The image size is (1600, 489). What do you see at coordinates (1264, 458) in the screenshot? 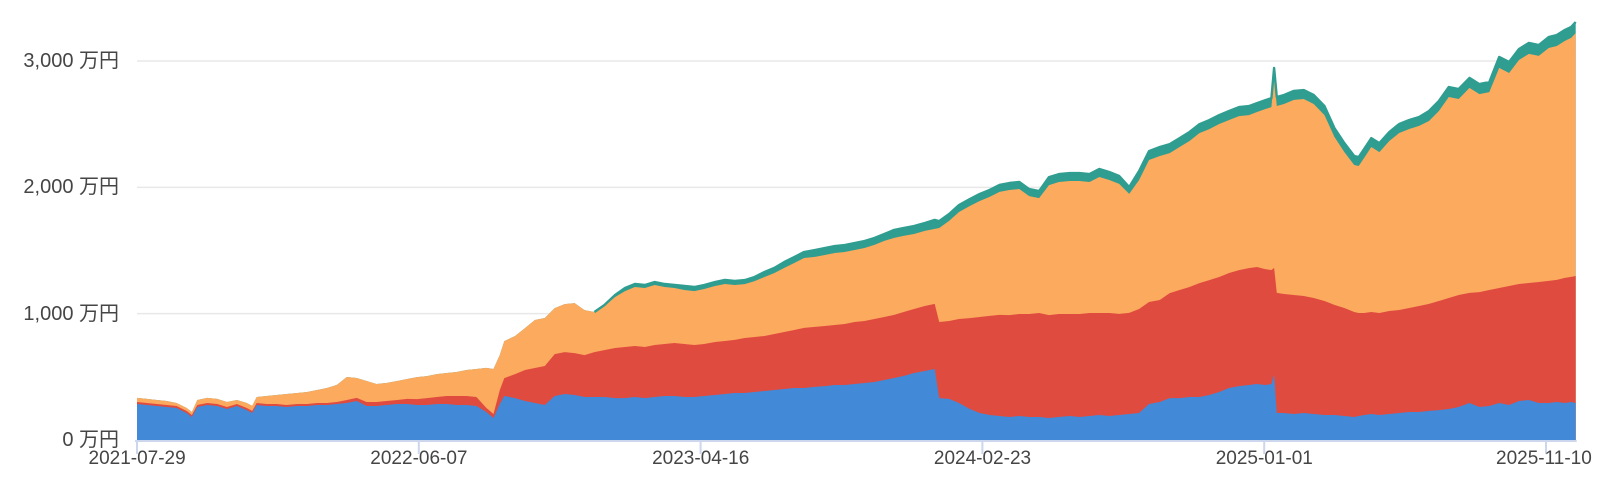
I see `x-axis-label-4: 2025-01-01` at bounding box center [1264, 458].